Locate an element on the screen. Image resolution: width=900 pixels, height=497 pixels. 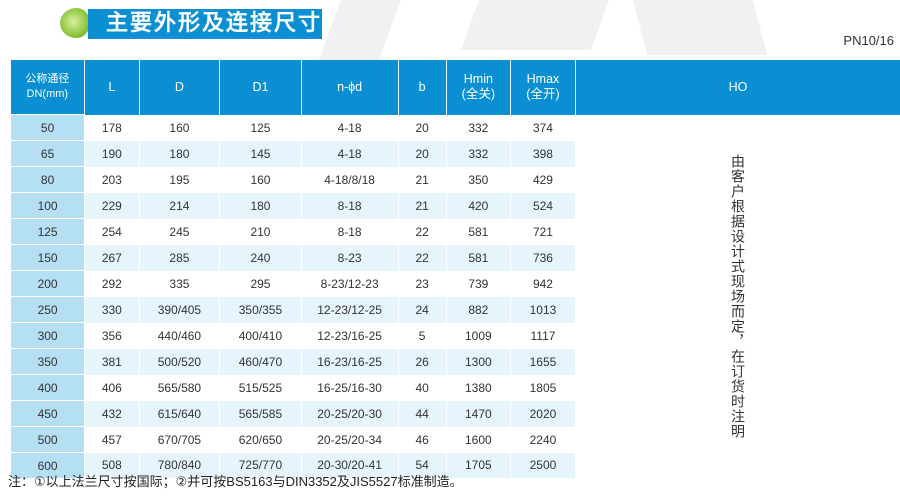
table-row: 250 330 390/405 350/355 12-23/12-25 24 882 1013 is located at coordinates (454, 309).